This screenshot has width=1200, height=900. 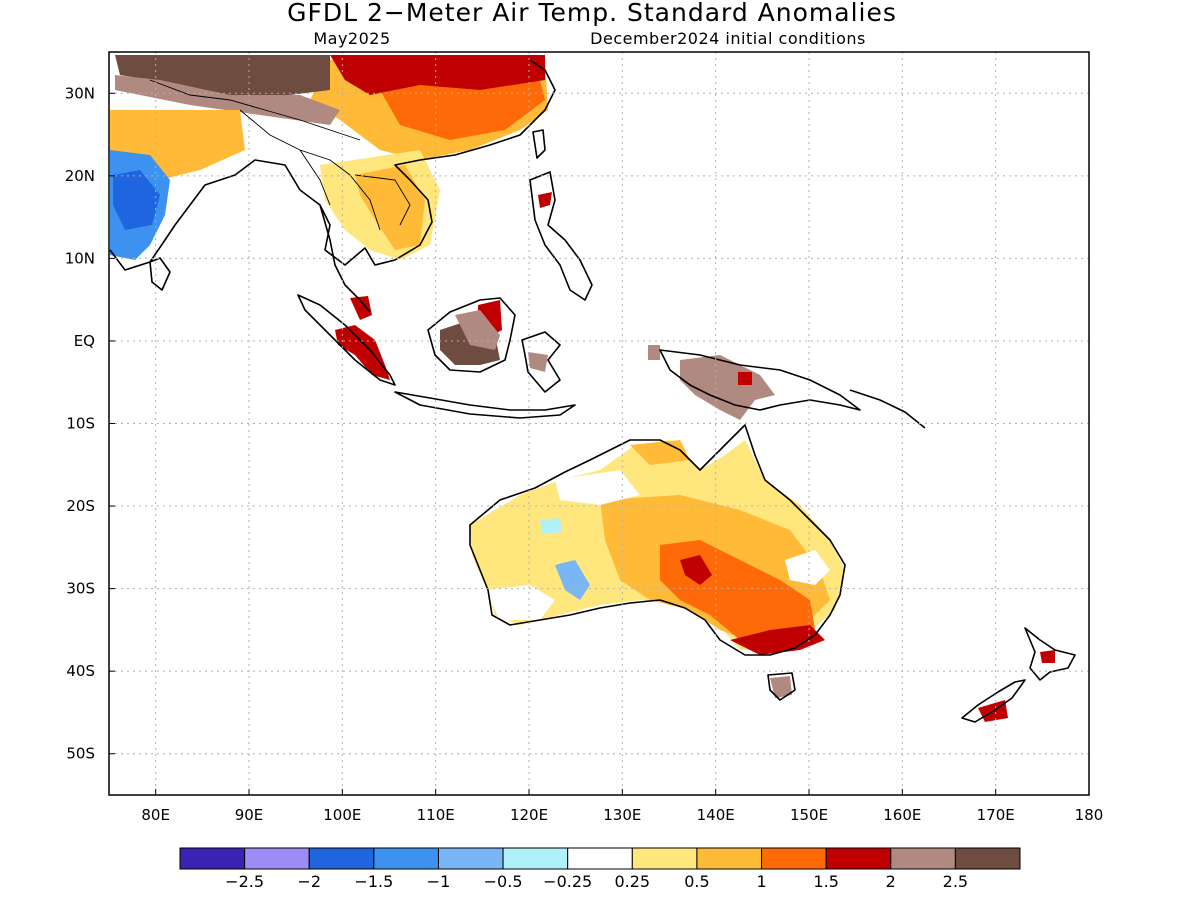 I want to click on lon-tick-label: 100E, so click(x=342, y=815).